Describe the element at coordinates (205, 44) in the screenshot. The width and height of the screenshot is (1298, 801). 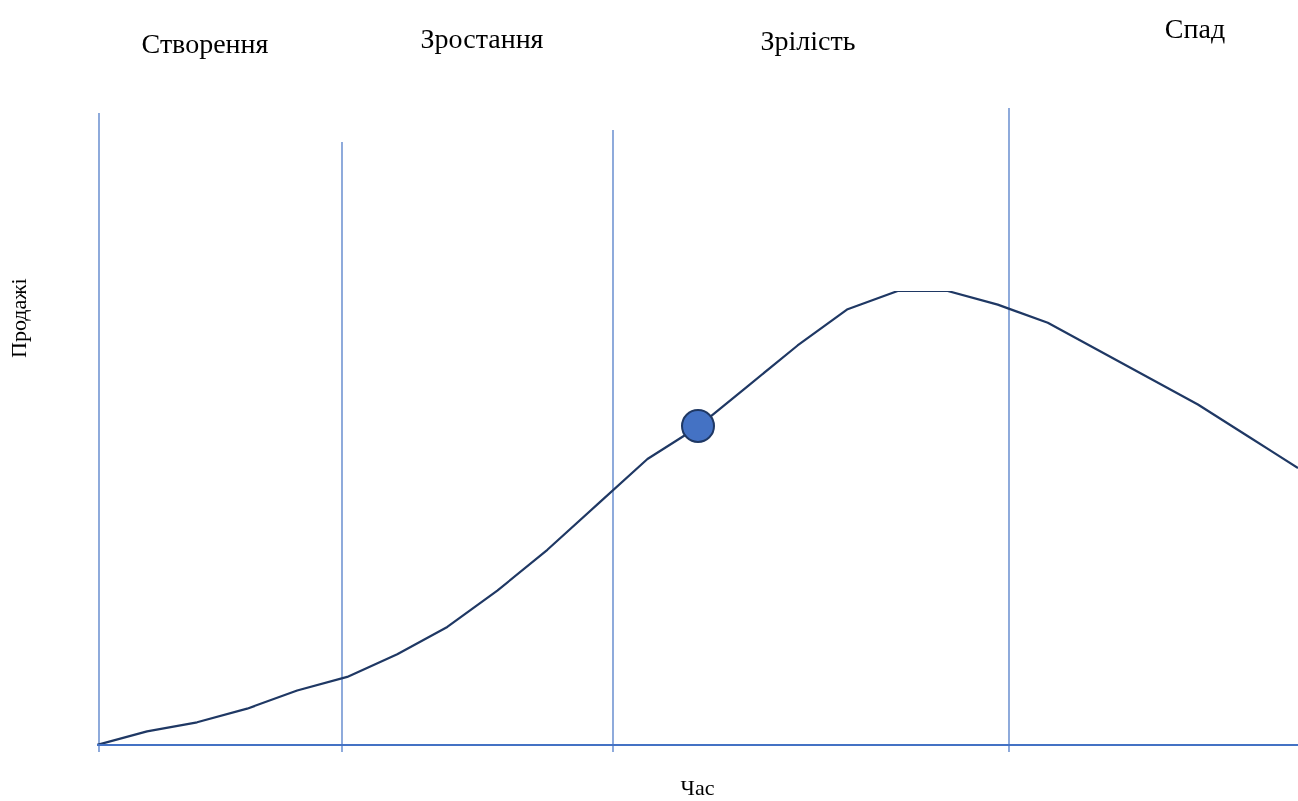
I see `text: Створення` at that location.